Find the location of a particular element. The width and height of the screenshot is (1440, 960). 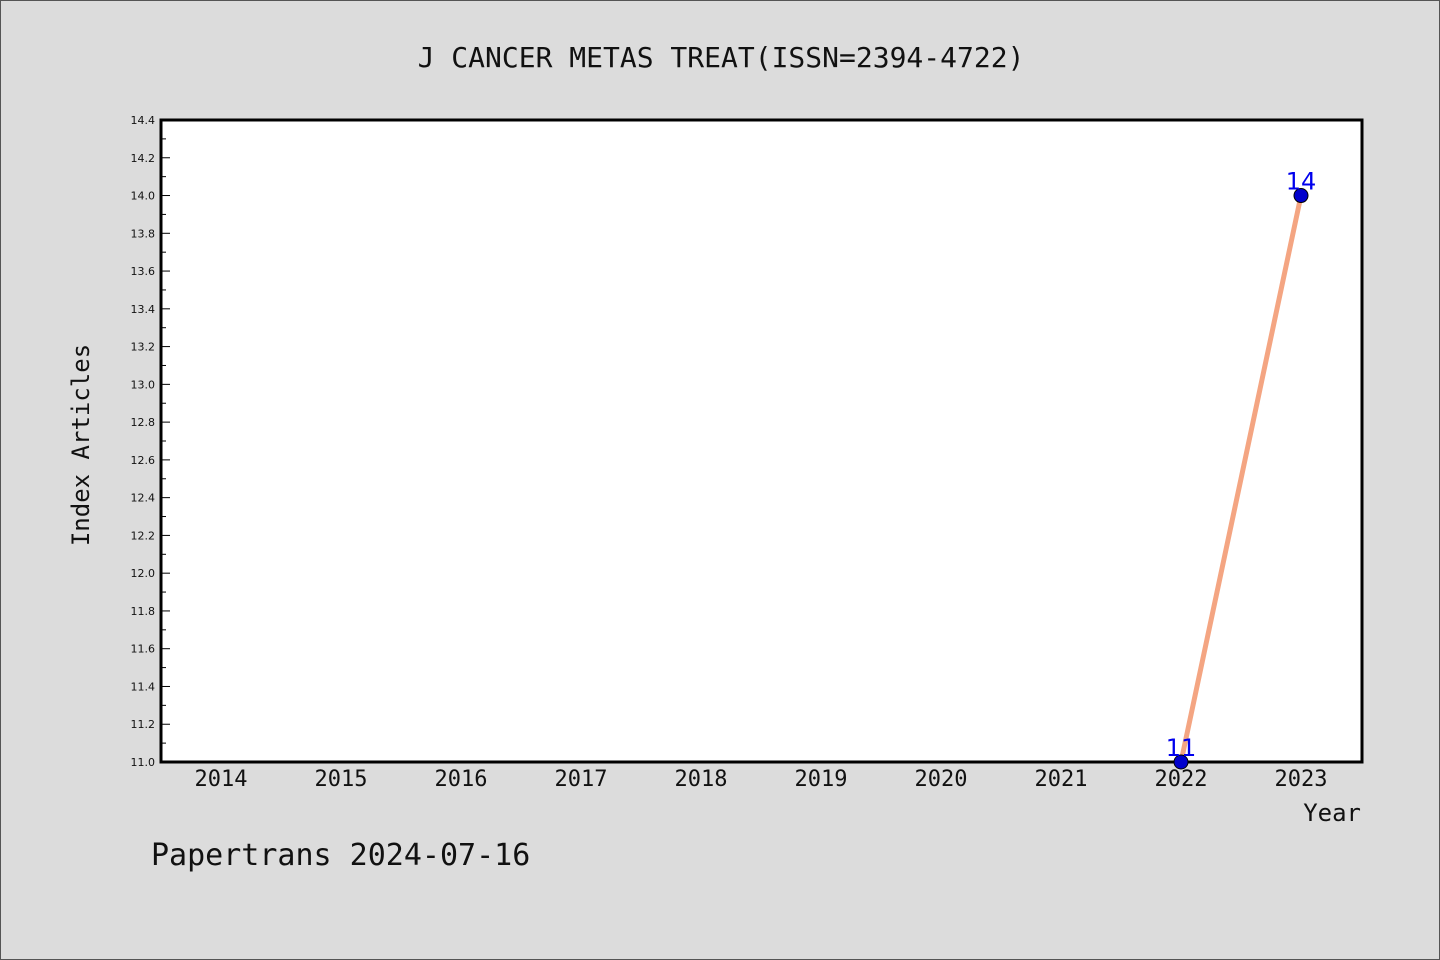

y-tick-label: 13.6 is located at coordinates (143, 271).